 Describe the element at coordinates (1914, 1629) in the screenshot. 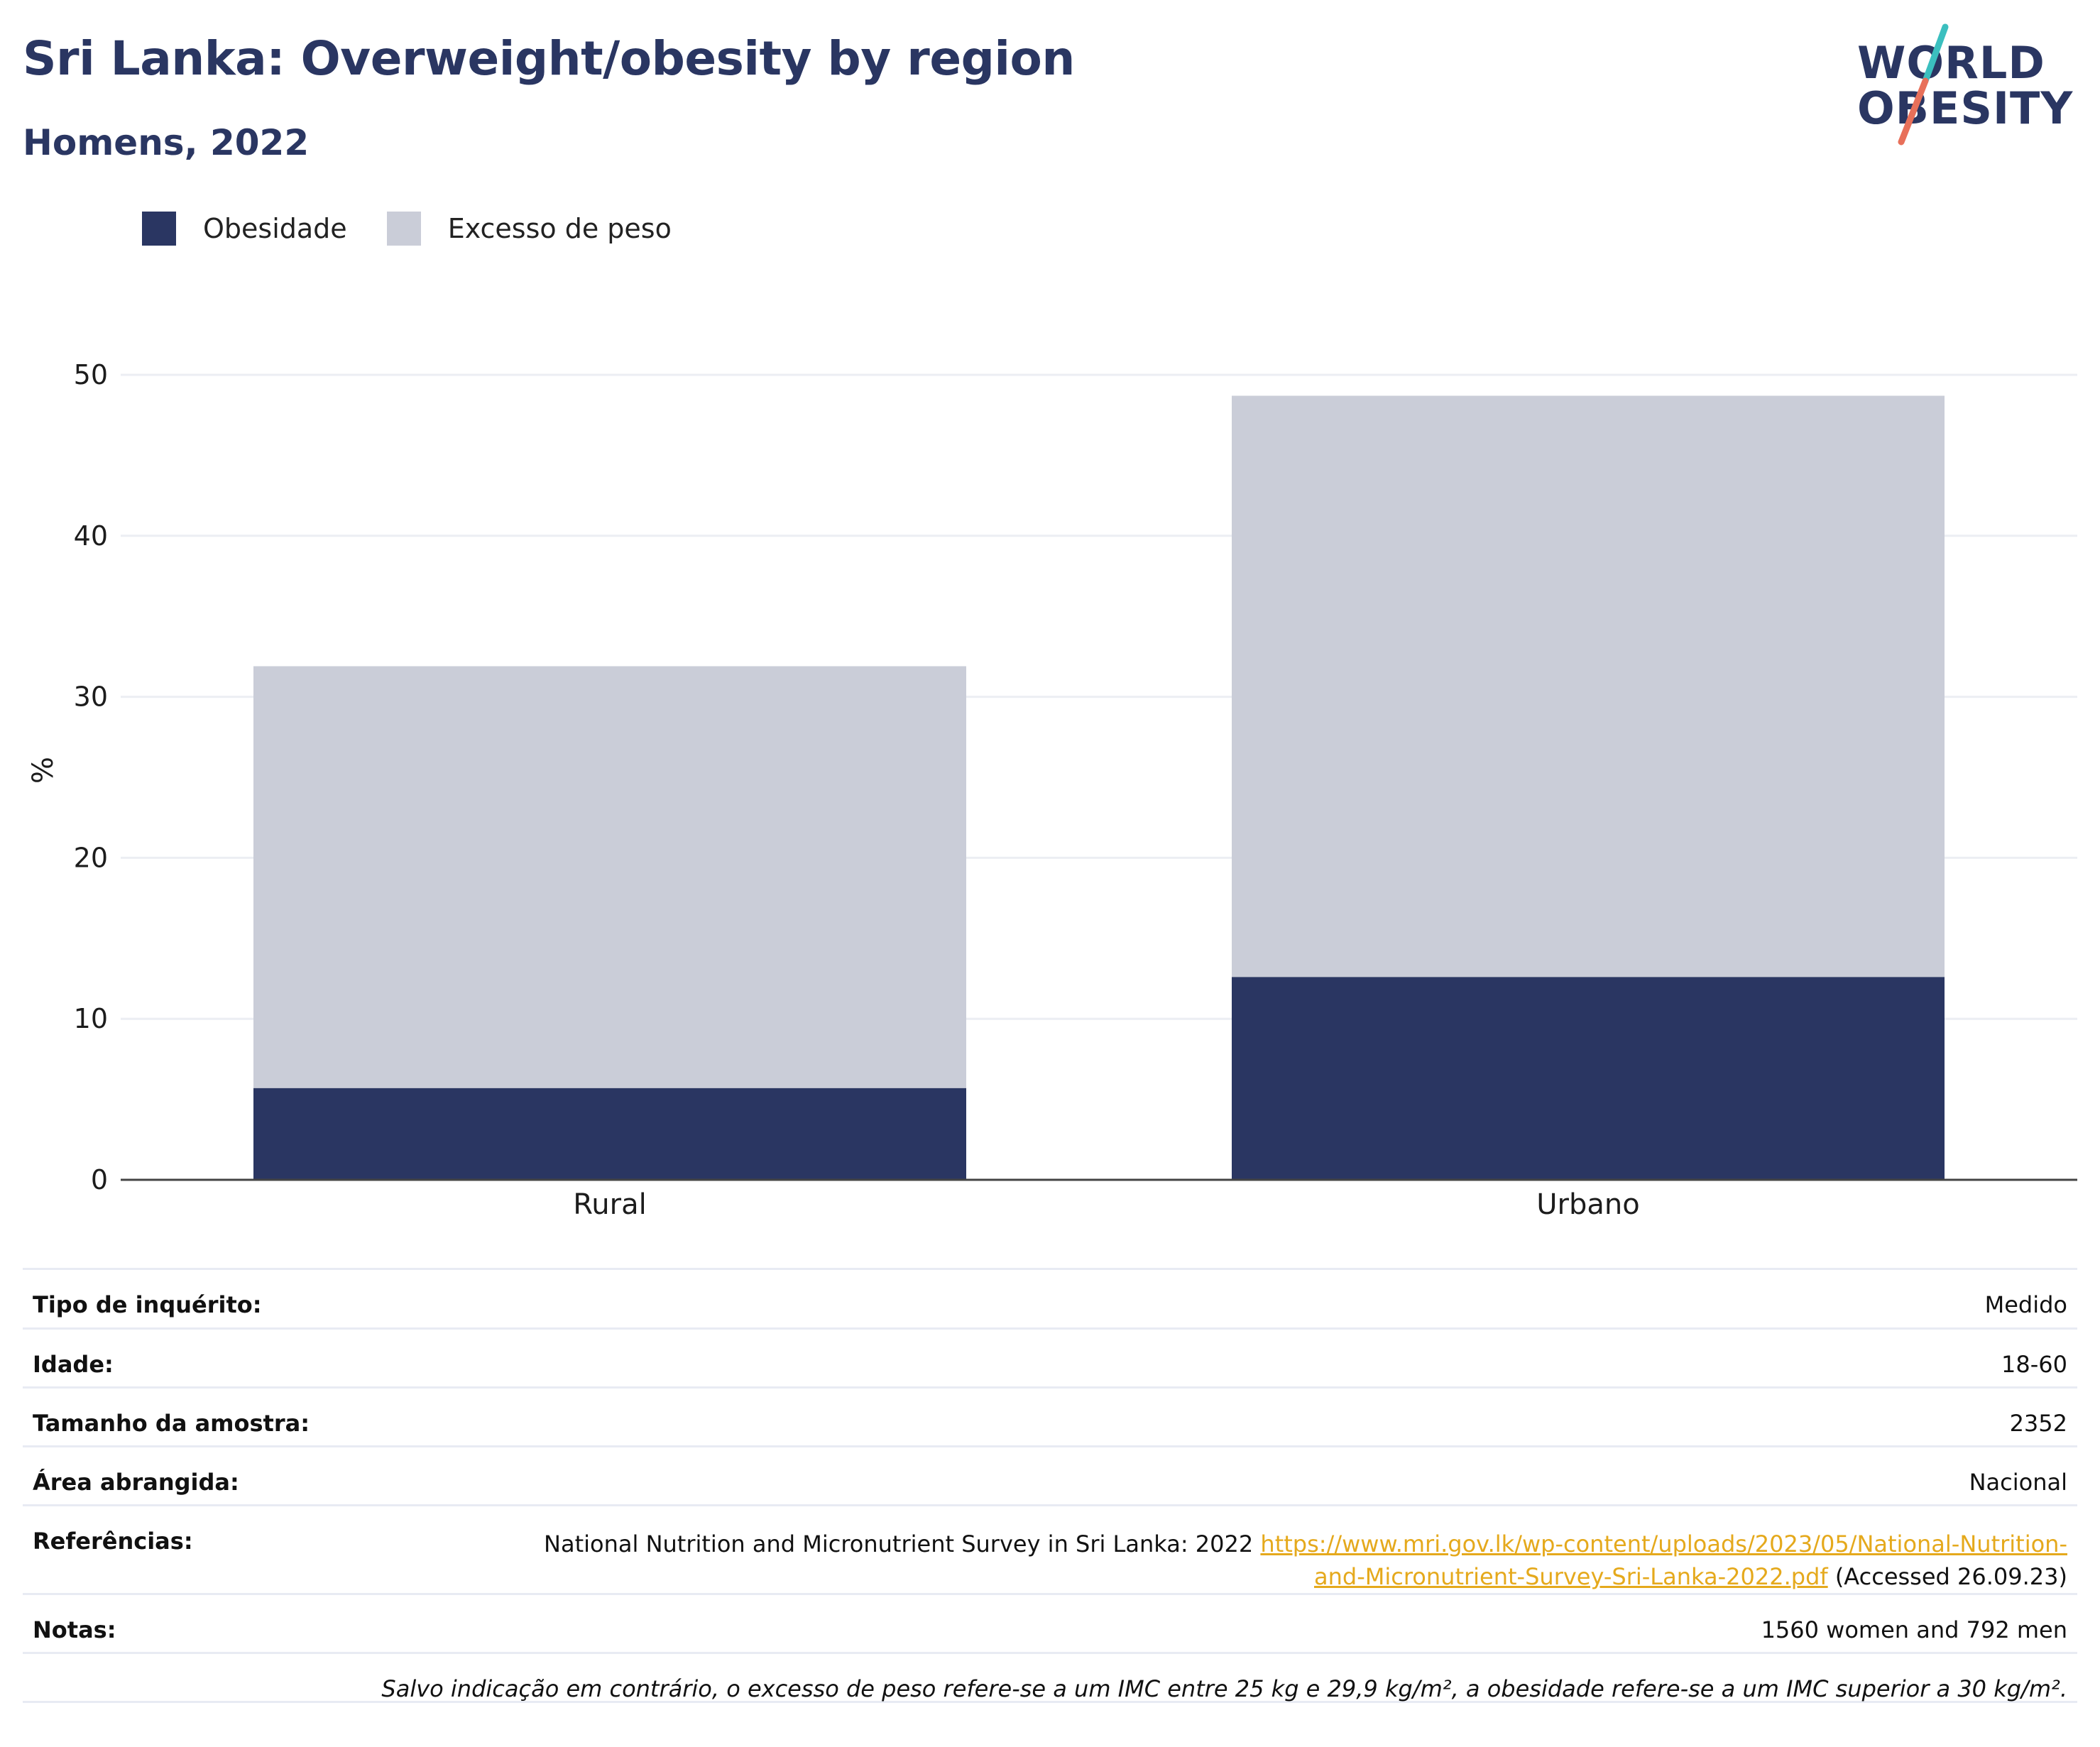

I see `notes-value: 1560 women and 792 men` at that location.